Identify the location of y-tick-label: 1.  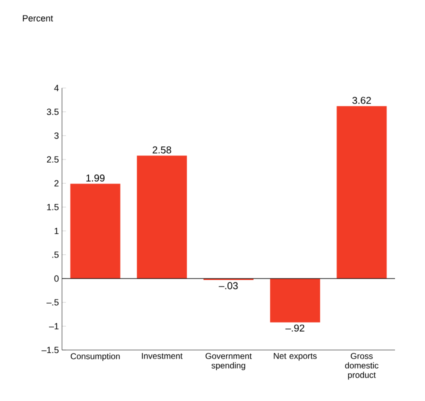
(56, 231).